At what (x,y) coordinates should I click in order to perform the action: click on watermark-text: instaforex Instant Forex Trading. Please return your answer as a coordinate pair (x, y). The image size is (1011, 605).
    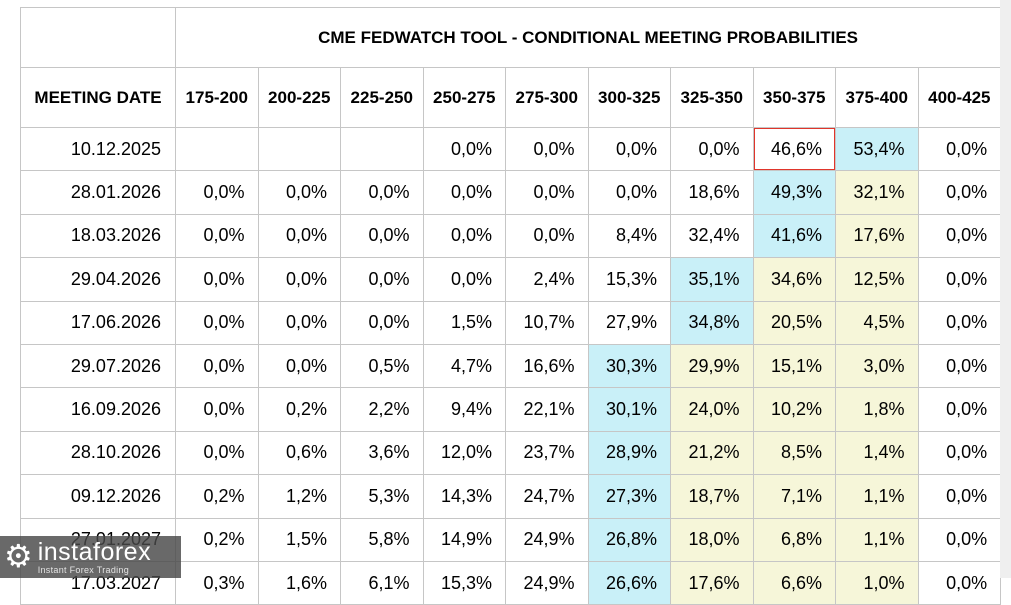
    Looking at the image, I should click on (94, 556).